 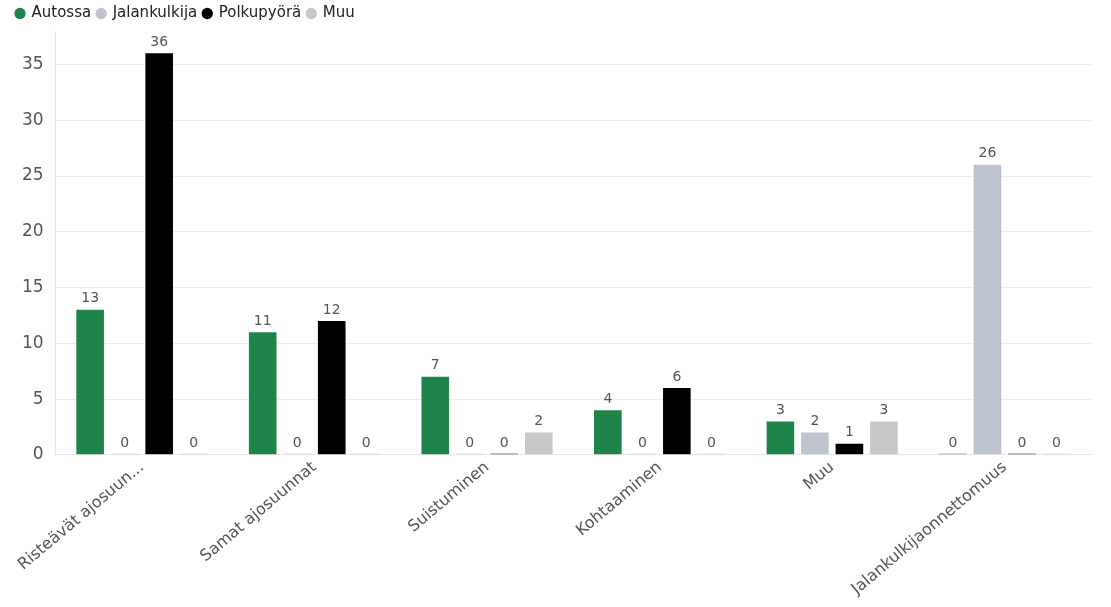 What do you see at coordinates (677, 375) in the screenshot?
I see `data-label: 6` at bounding box center [677, 375].